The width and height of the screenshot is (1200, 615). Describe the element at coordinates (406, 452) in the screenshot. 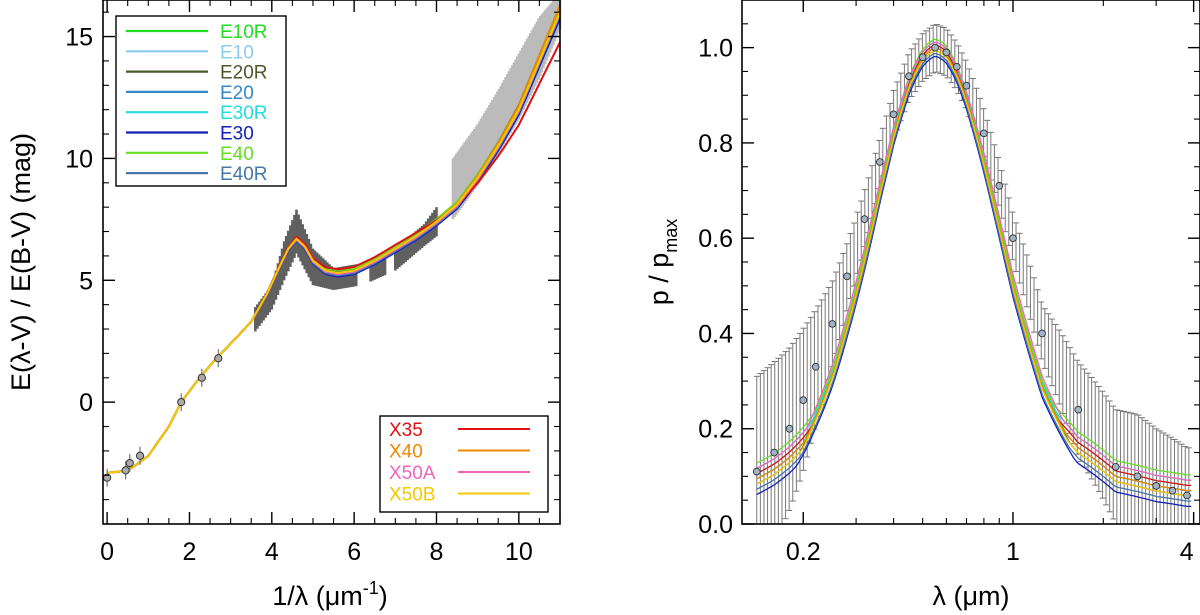

I see `legend-label-x40: X40` at that location.